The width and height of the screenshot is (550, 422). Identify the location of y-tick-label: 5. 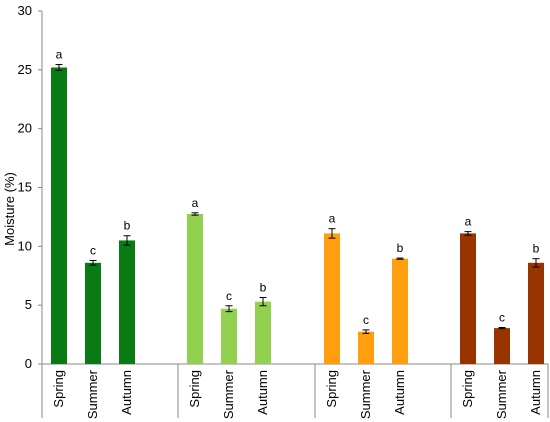
(28, 304).